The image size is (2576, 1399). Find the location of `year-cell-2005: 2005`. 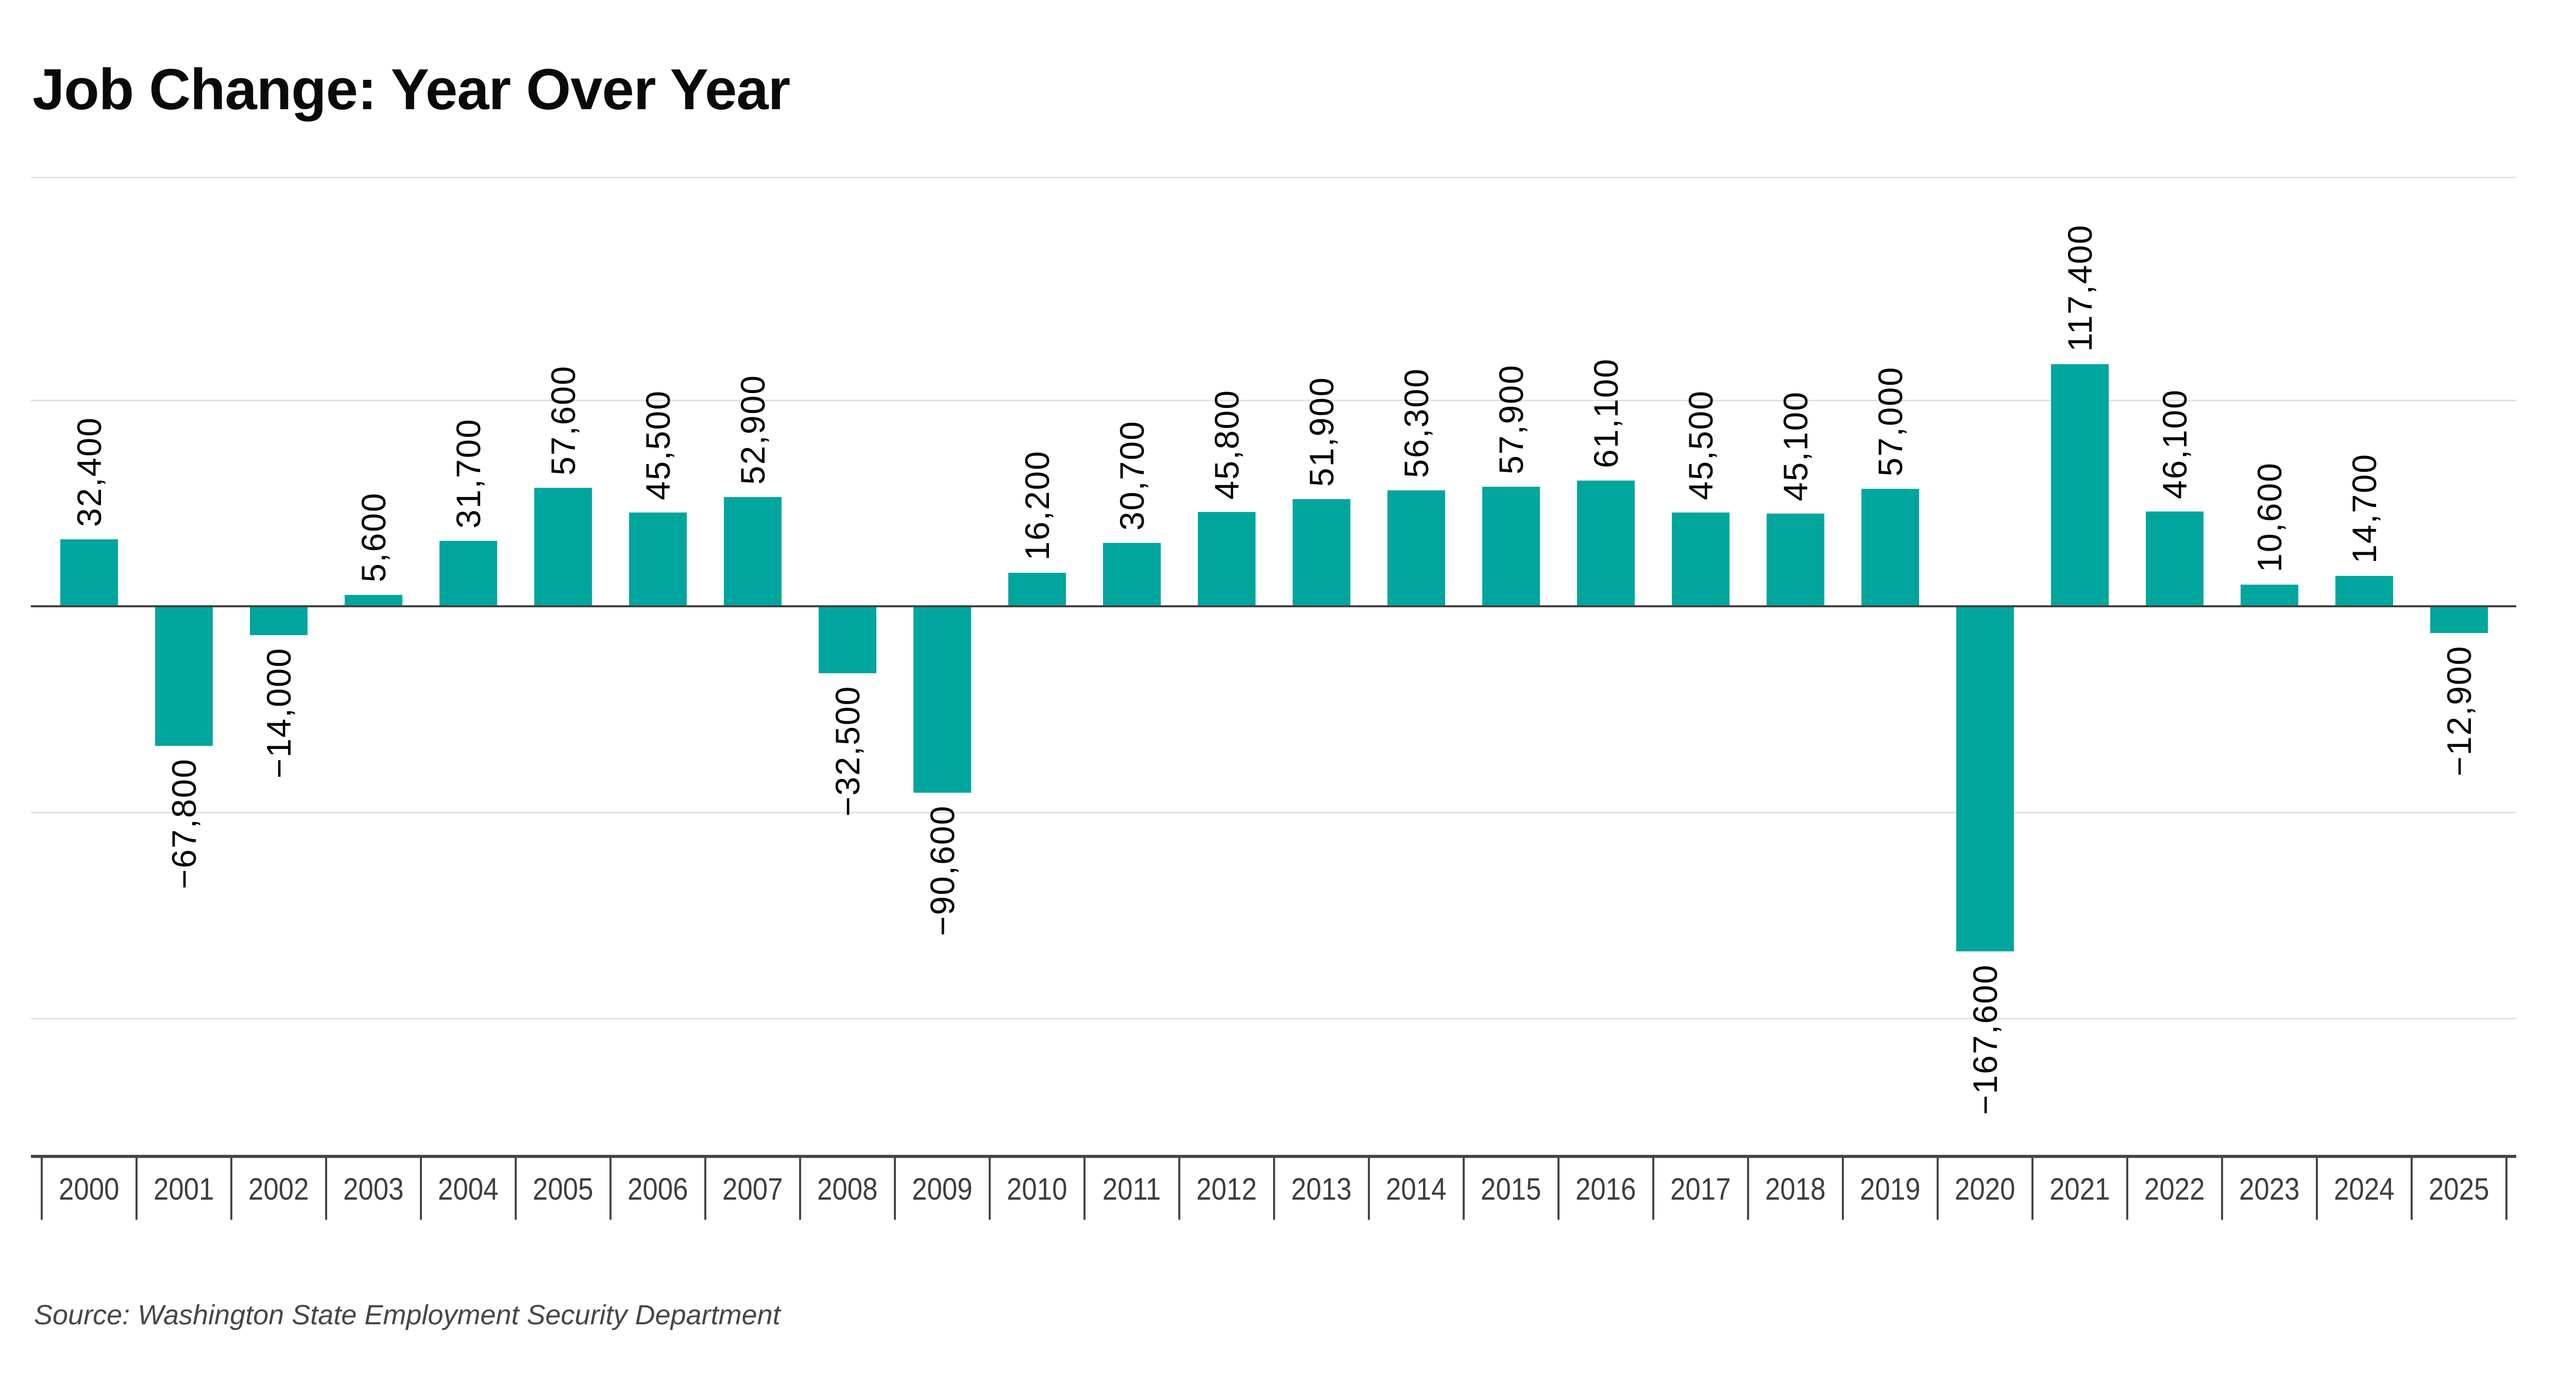

year-cell-2005: 2005 is located at coordinates (563, 1189).